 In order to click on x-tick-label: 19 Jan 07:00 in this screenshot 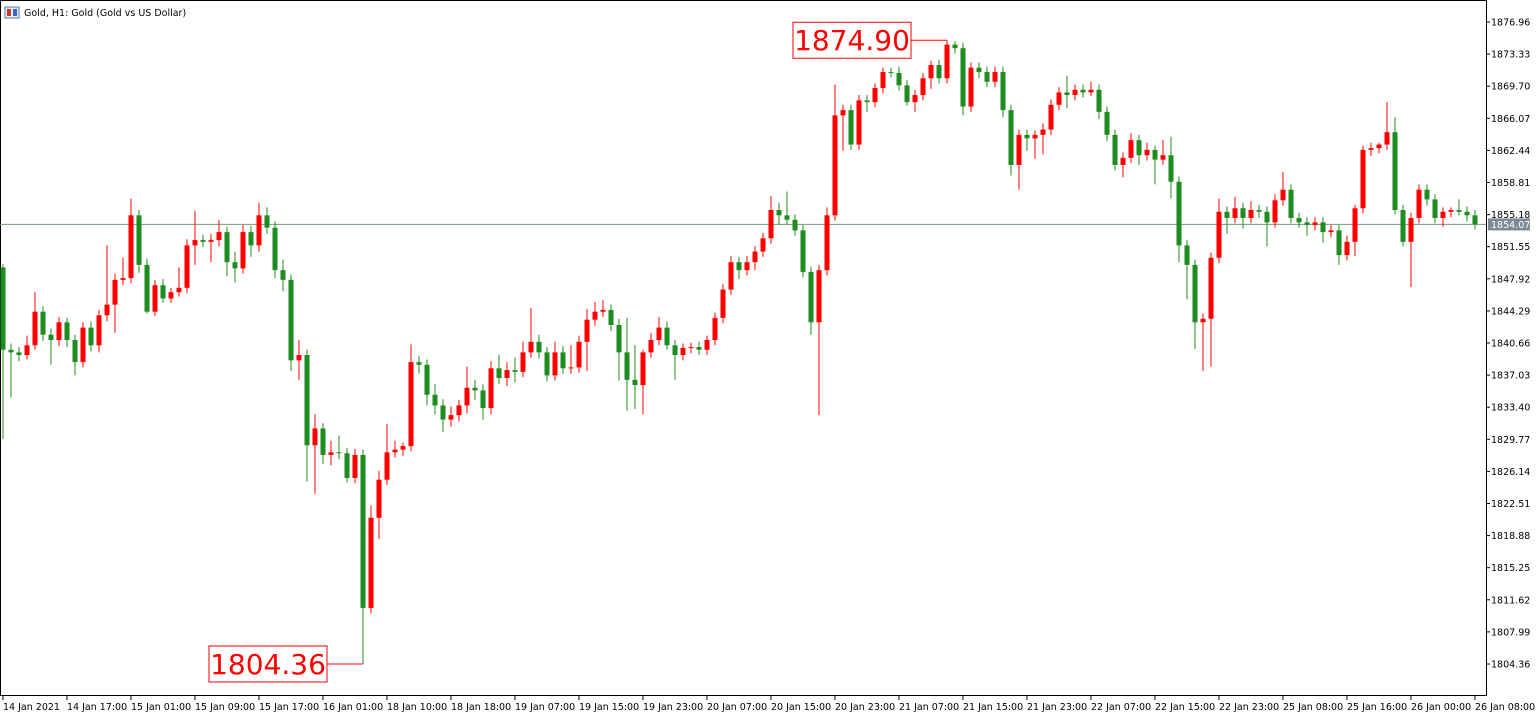, I will do `click(545, 707)`.